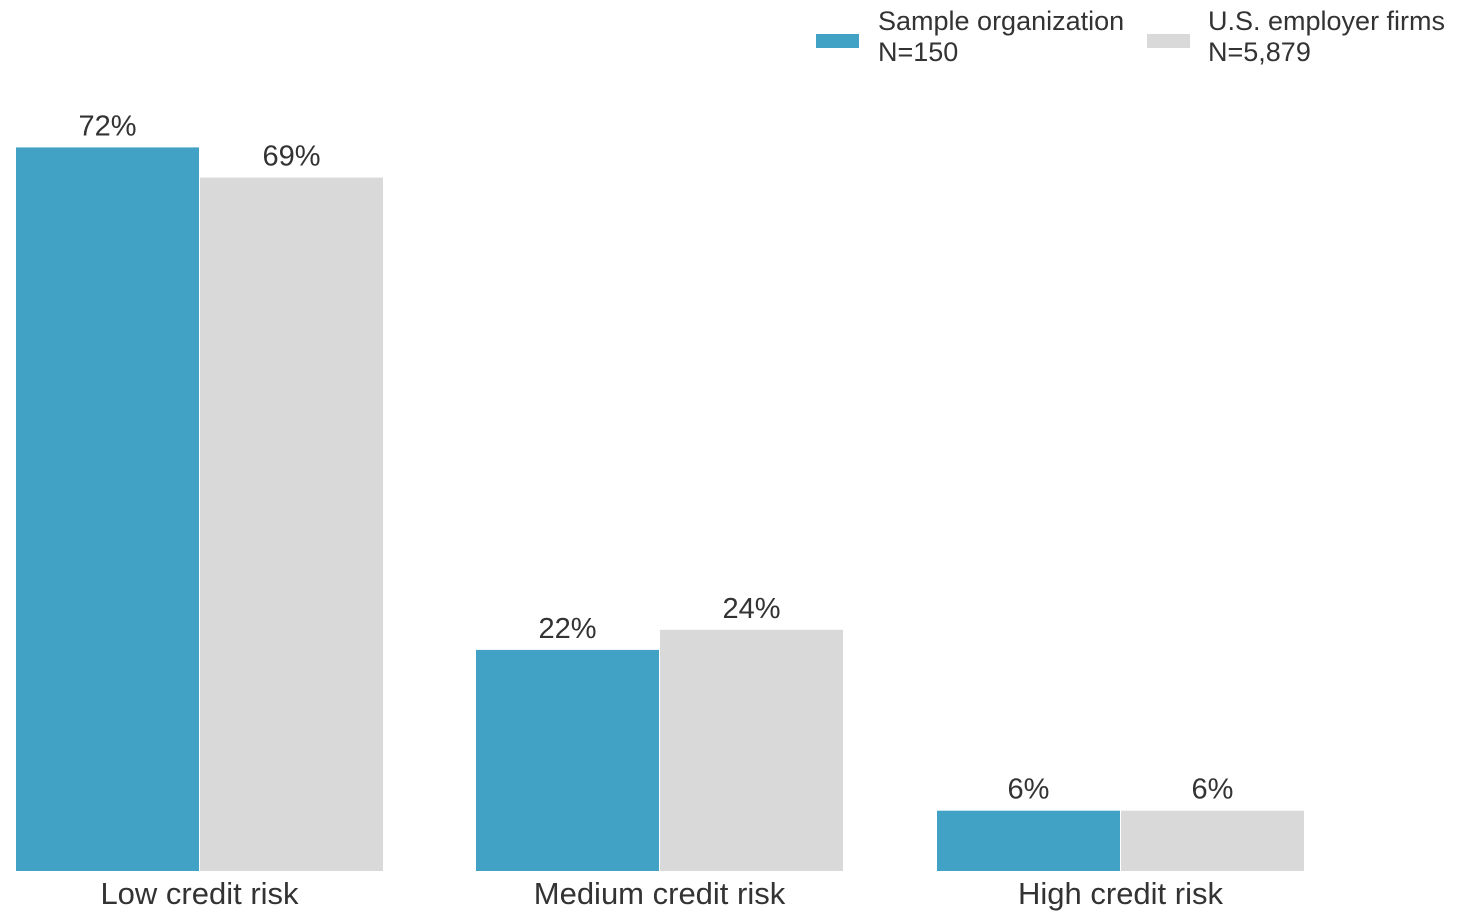 This screenshot has width=1460, height=917. Describe the element at coordinates (1326, 21) in the screenshot. I see `legend-series-name: U.S. employer firms` at that location.